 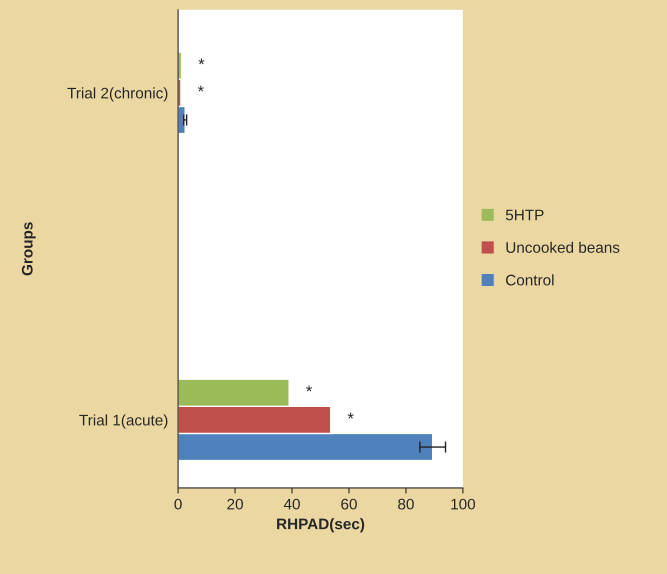 I want to click on x-tick-label: 100, so click(x=463, y=504).